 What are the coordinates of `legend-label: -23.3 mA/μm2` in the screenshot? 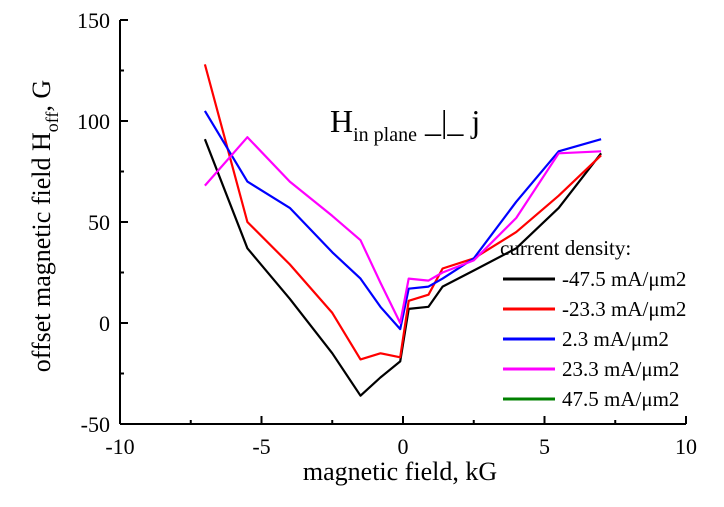 It's located at (624, 309).